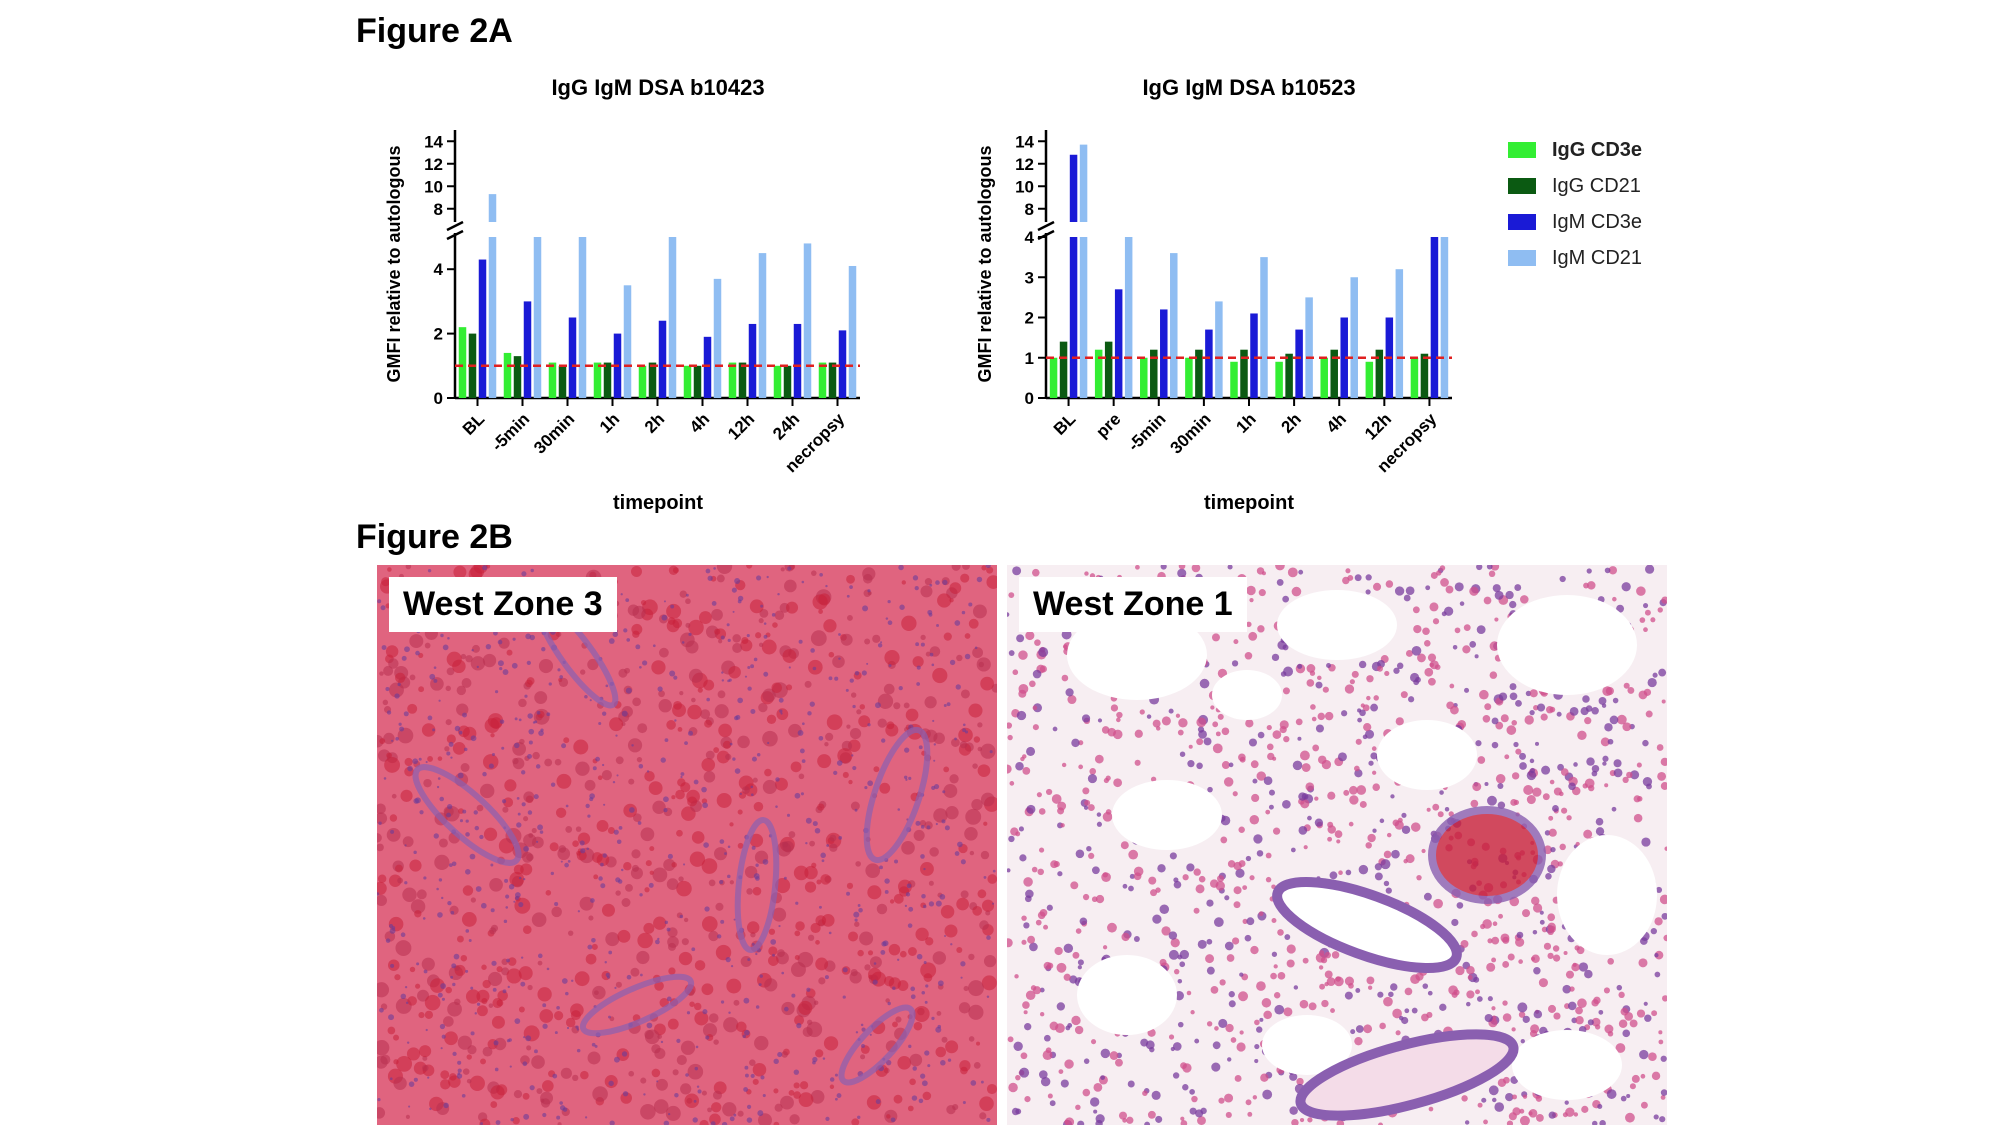 This screenshot has height=1125, width=2000. What do you see at coordinates (1575, 258) in the screenshot?
I see `legend-item: IgM CD21` at bounding box center [1575, 258].